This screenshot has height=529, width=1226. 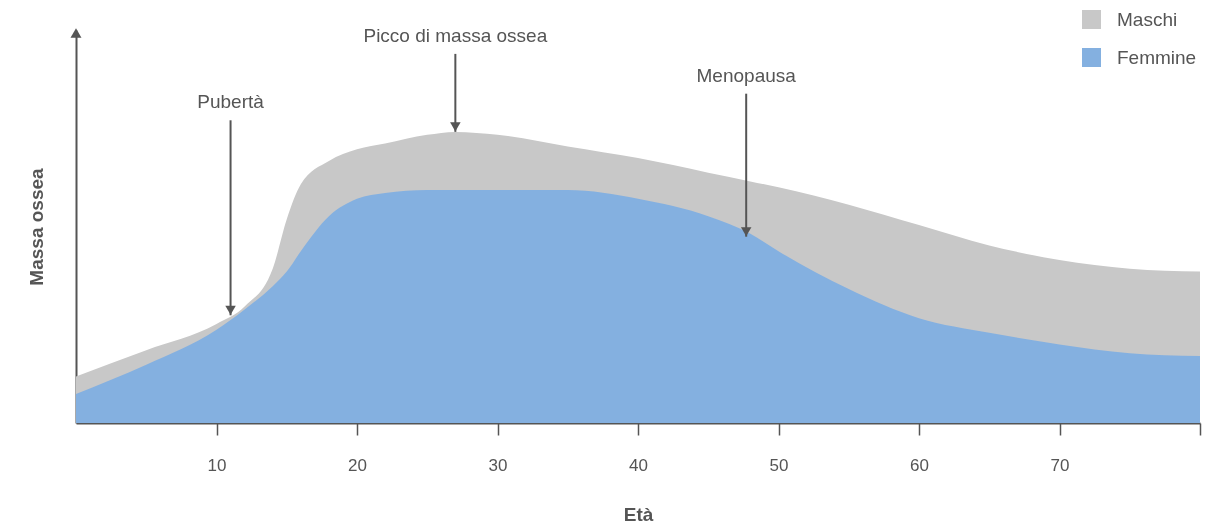 I want to click on annotation: Menopausa, so click(x=746, y=75).